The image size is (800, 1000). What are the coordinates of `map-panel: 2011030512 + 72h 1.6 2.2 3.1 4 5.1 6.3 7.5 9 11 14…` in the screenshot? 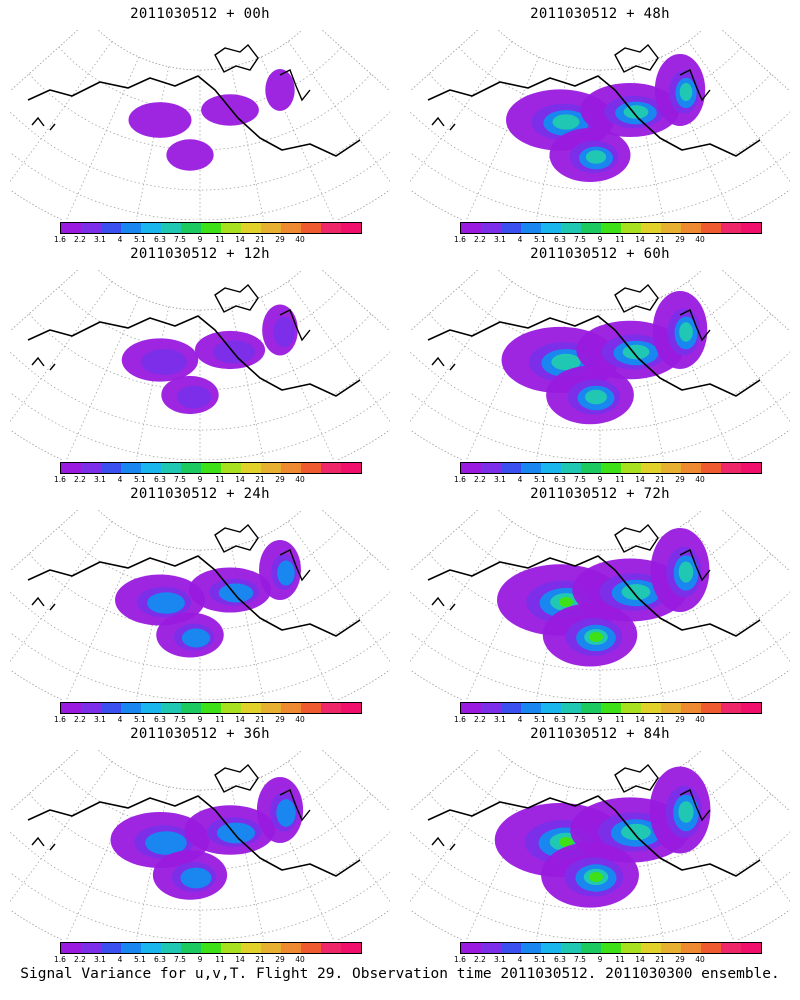 It's located at (600, 602).